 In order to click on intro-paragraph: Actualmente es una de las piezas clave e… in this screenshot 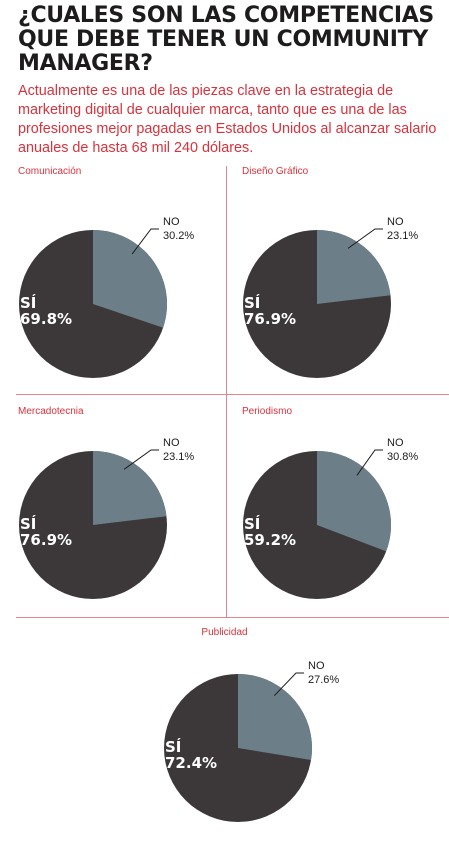, I will do `click(227, 119)`.